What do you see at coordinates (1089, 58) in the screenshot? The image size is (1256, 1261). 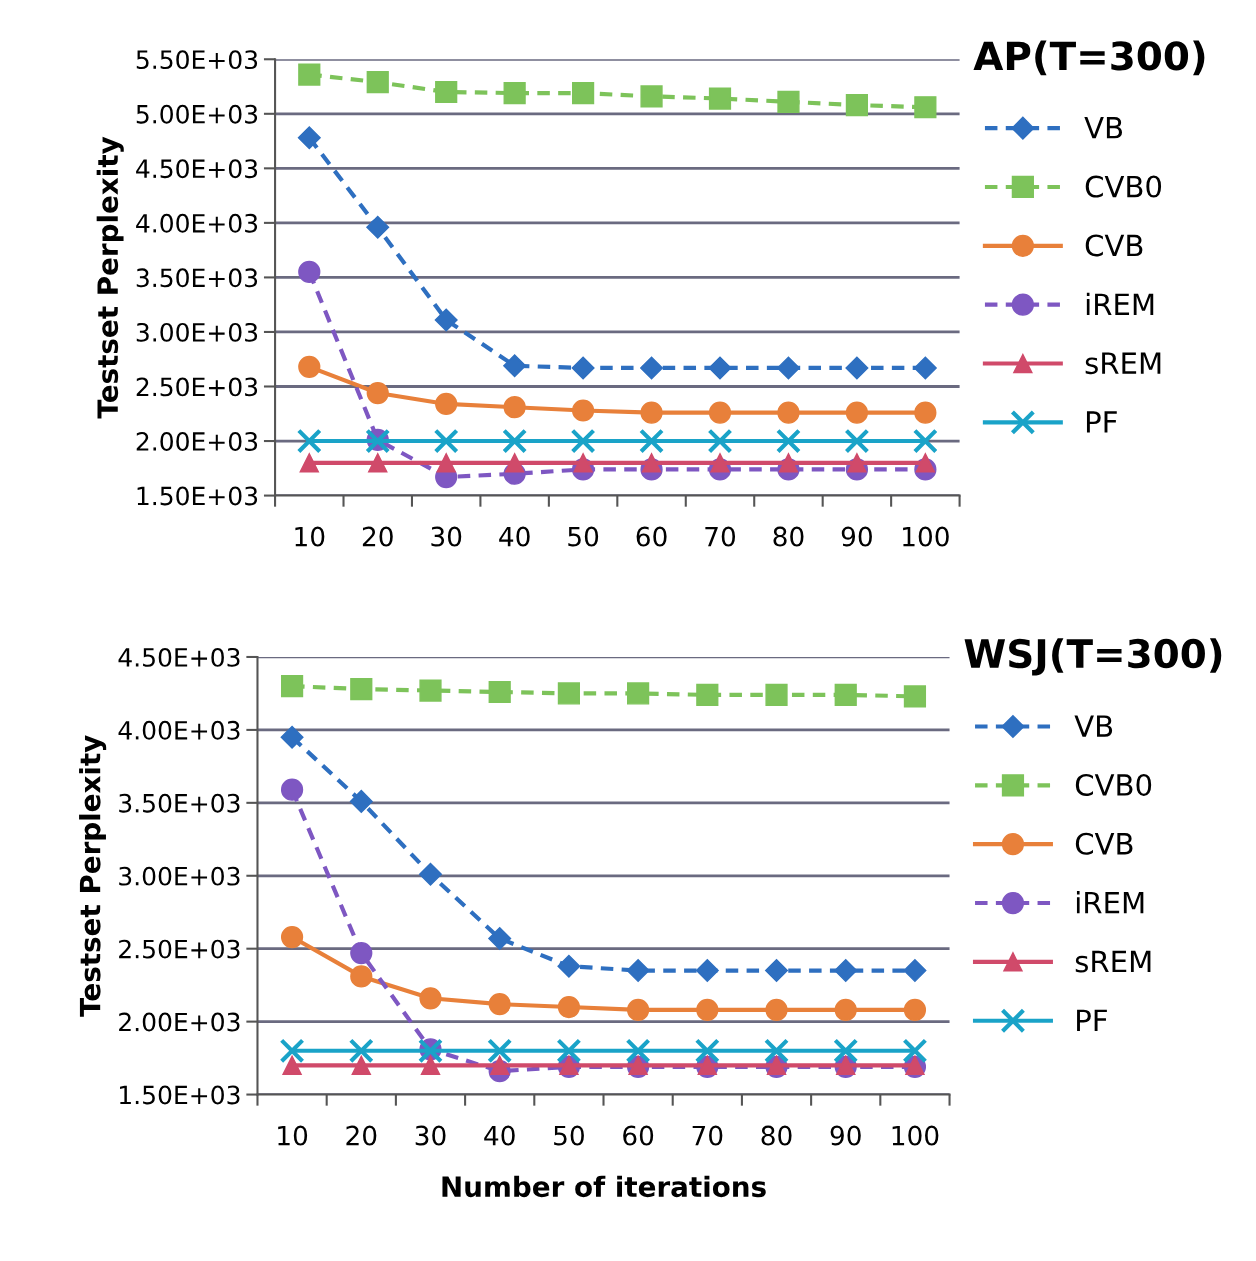 I see `text: AP(T=300)` at bounding box center [1089, 58].